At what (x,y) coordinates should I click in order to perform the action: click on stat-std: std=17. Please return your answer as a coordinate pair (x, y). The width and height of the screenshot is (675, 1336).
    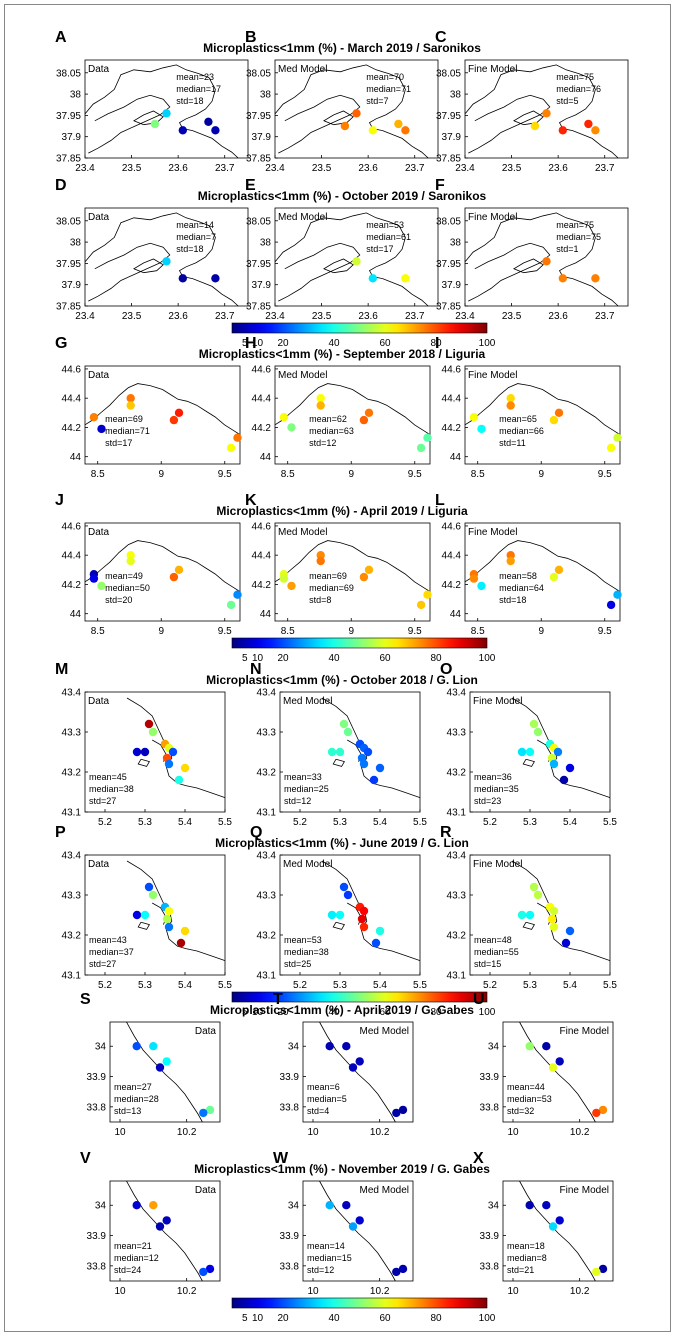
    Looking at the image, I should click on (379, 249).